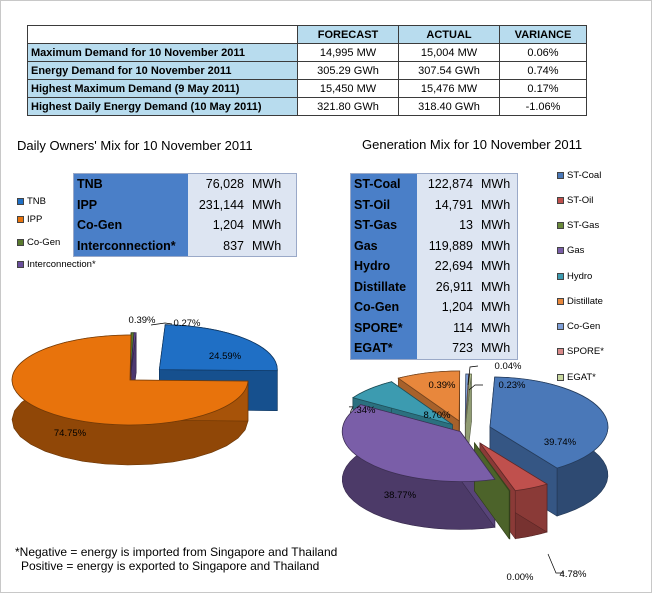 The width and height of the screenshot is (652, 593). What do you see at coordinates (29, 219) in the screenshot?
I see `legend-item-ipp: IPP` at bounding box center [29, 219].